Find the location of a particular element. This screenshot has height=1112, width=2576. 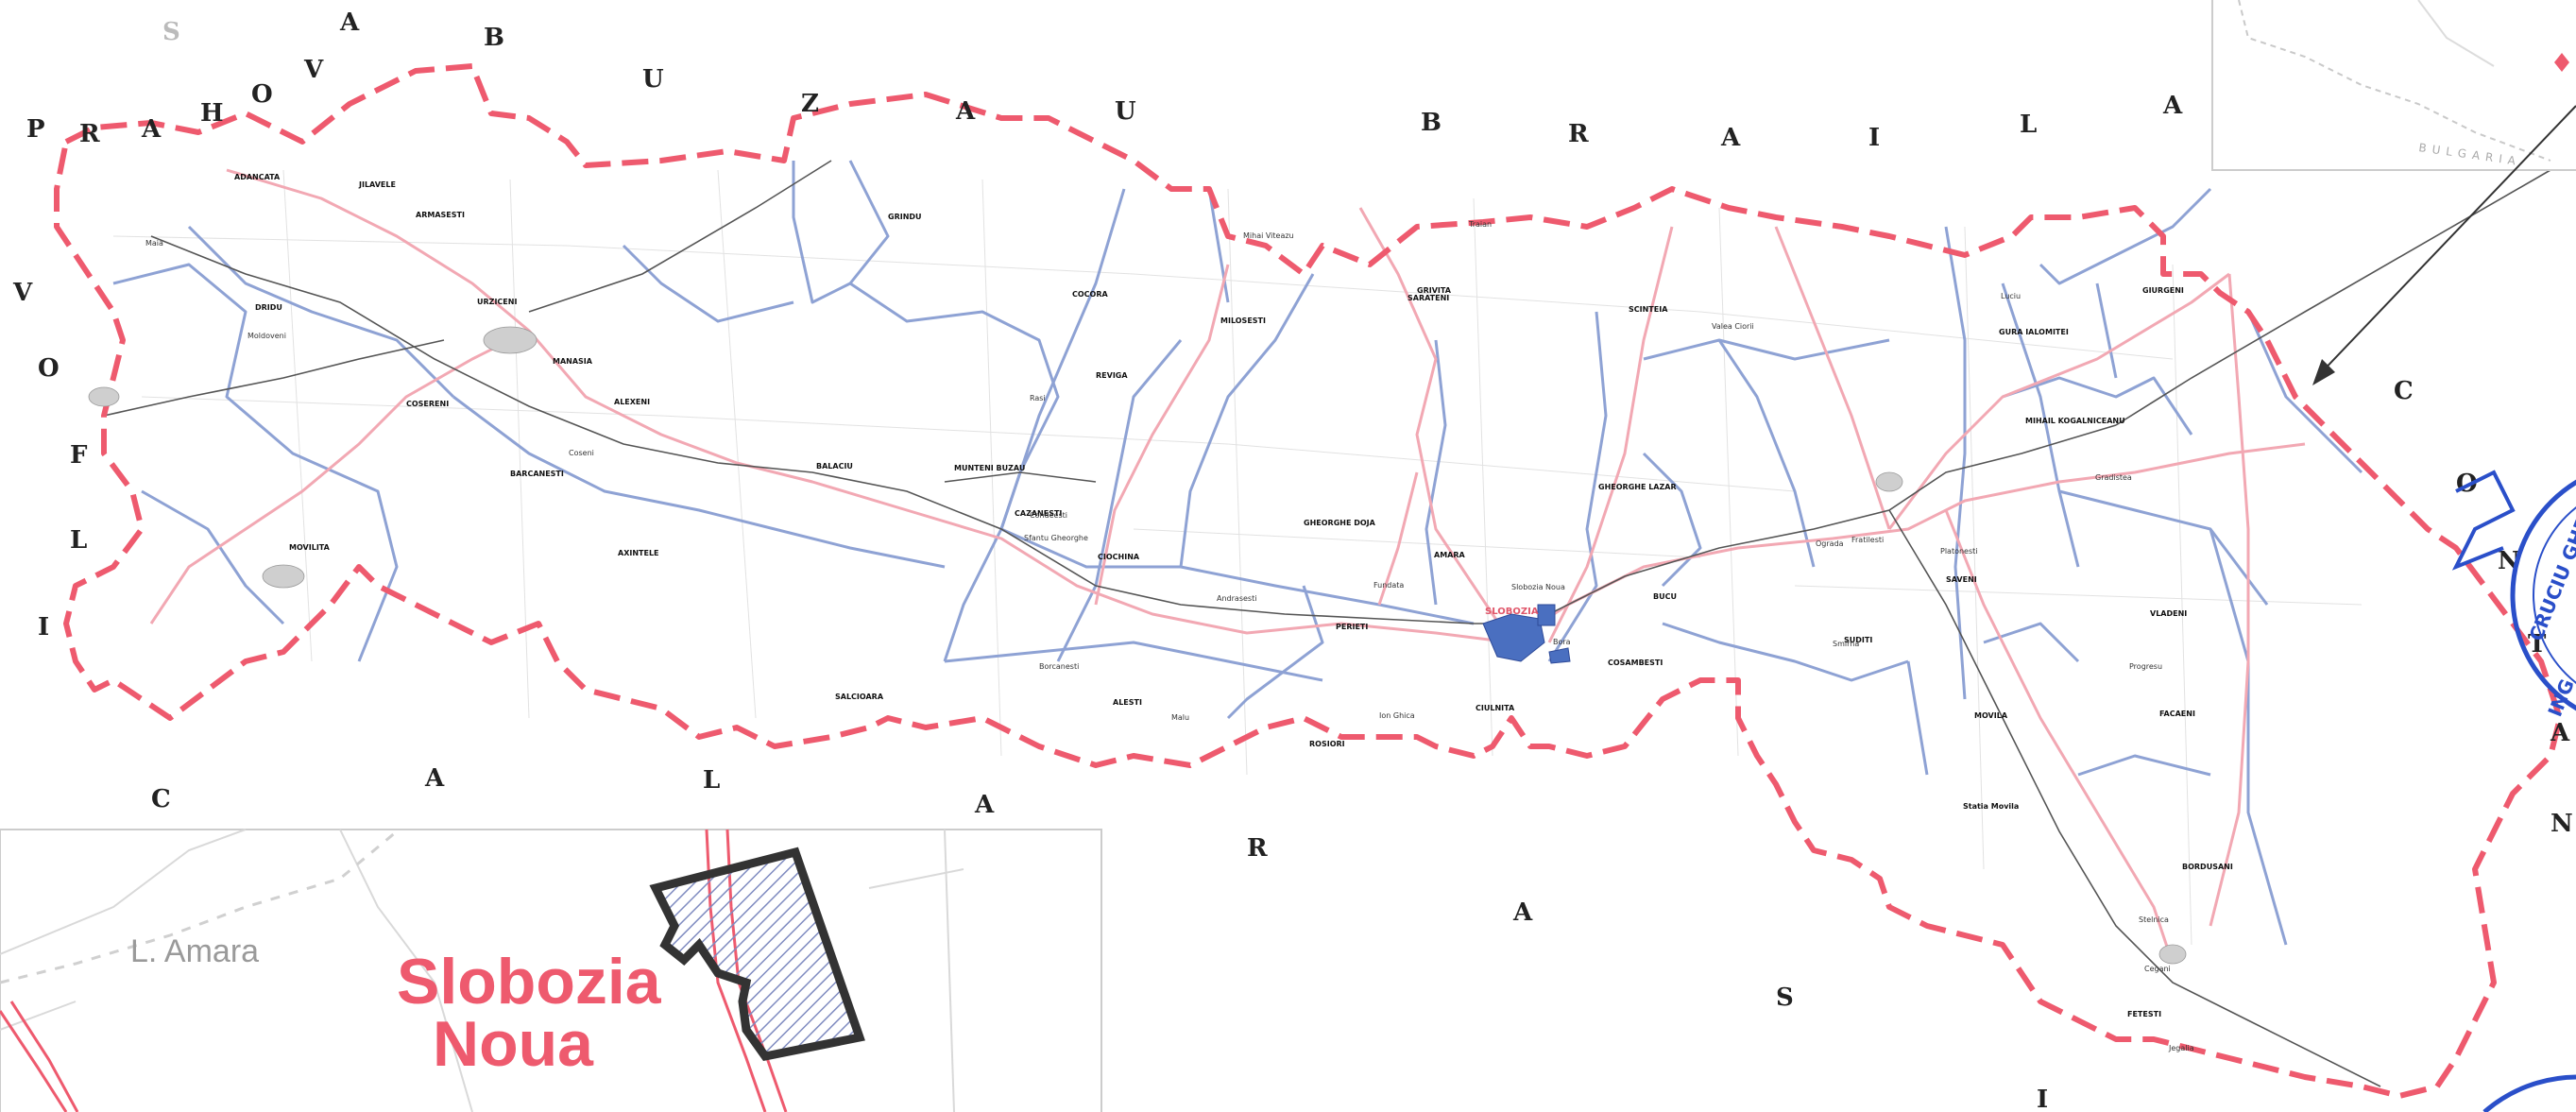

place-label-perieti: PERIETI is located at coordinates (1352, 627).